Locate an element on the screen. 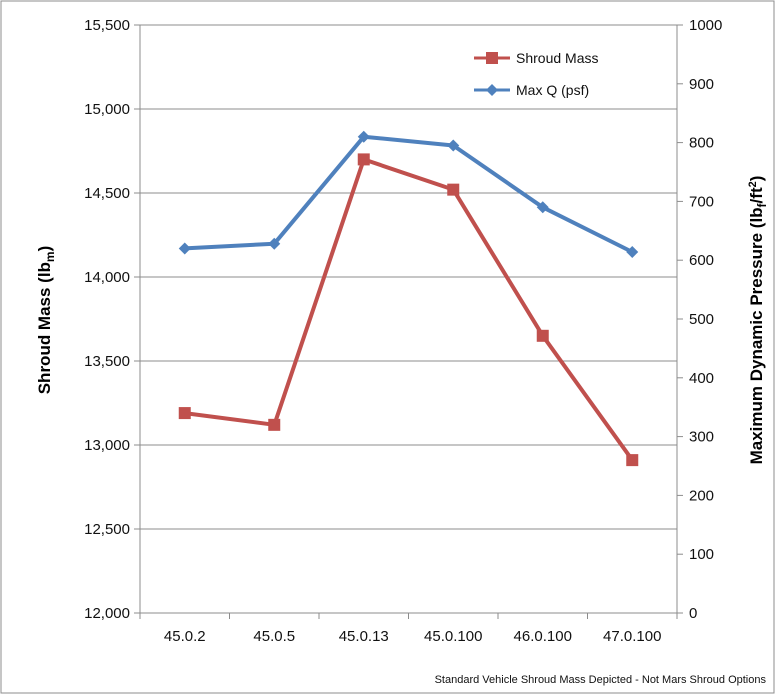 The height and width of the screenshot is (694, 775). legend-item-shroud-mass: Shroud Mass is located at coordinates (536, 58).